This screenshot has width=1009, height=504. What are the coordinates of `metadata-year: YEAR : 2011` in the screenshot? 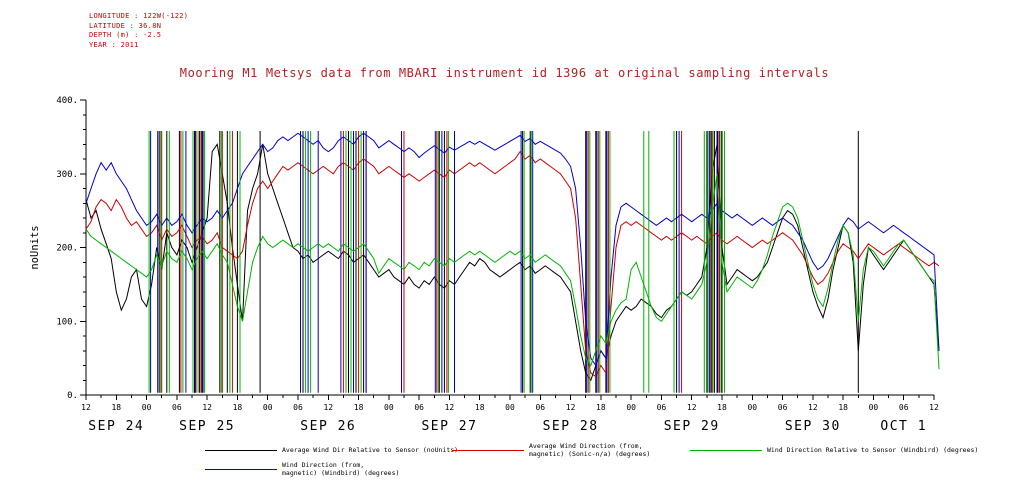 It's located at (114, 44).